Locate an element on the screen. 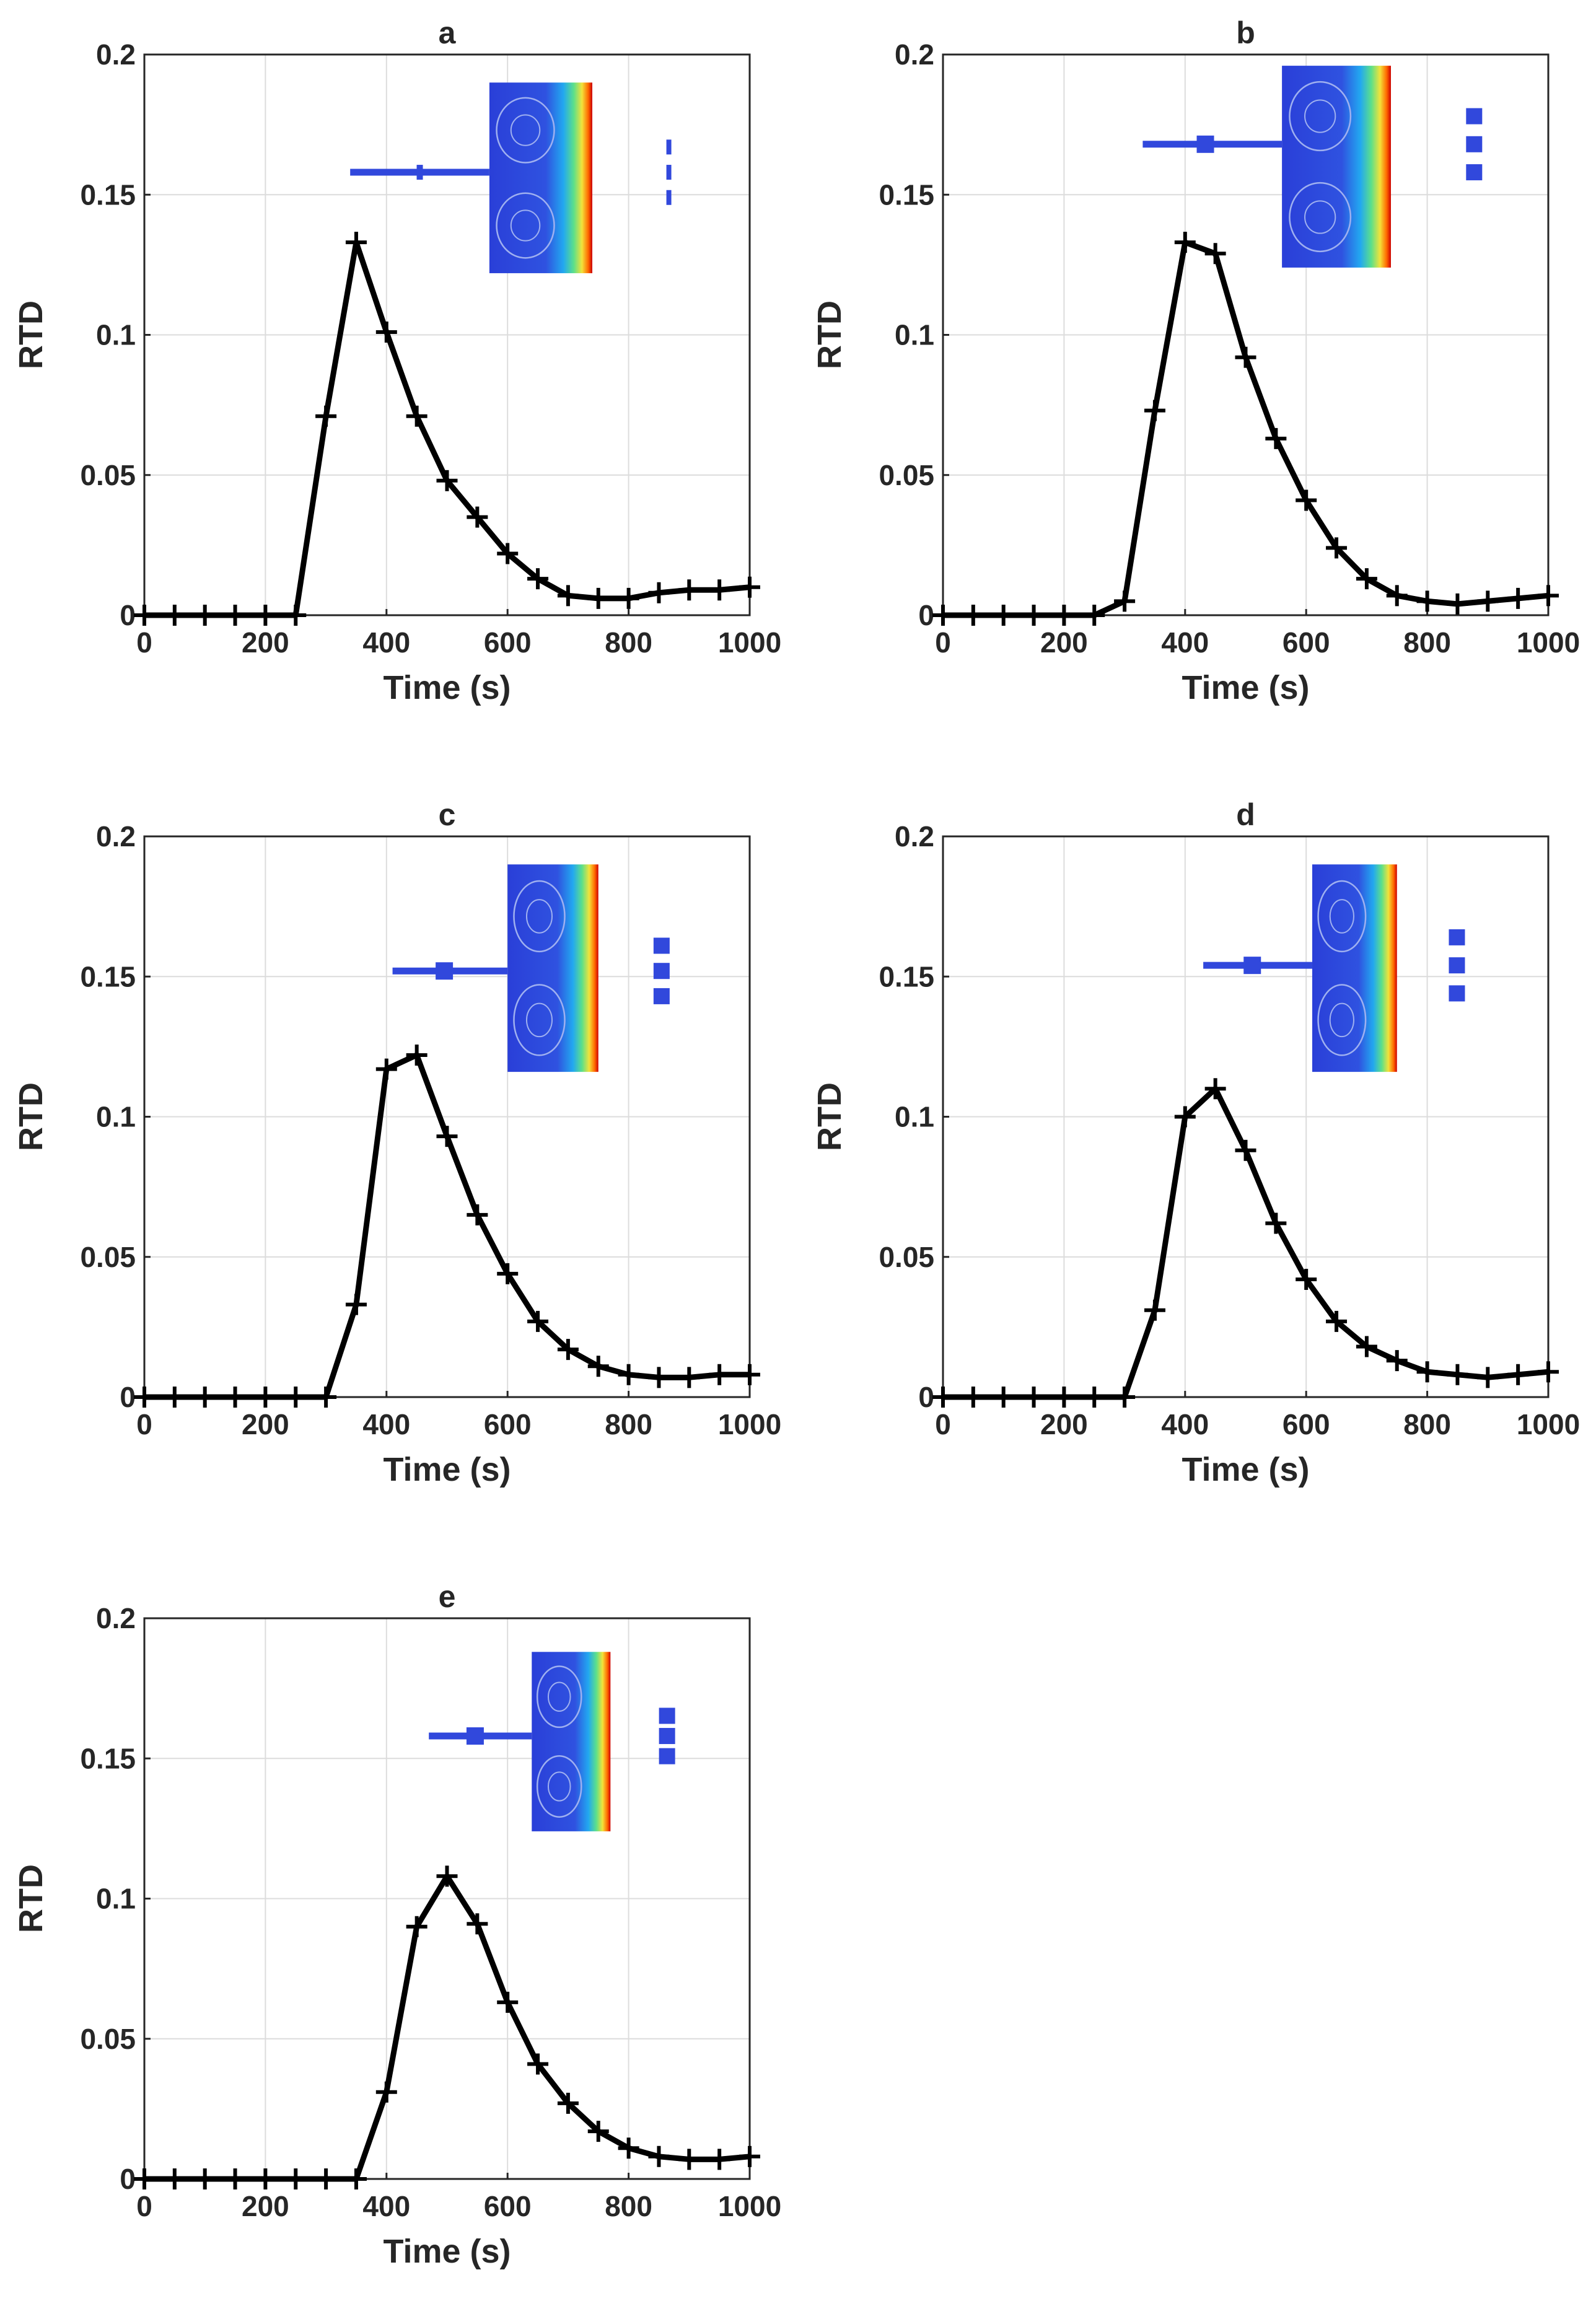 The height and width of the screenshot is (2301, 1596). x-tick-label: 1000 is located at coordinates (1548, 1424).